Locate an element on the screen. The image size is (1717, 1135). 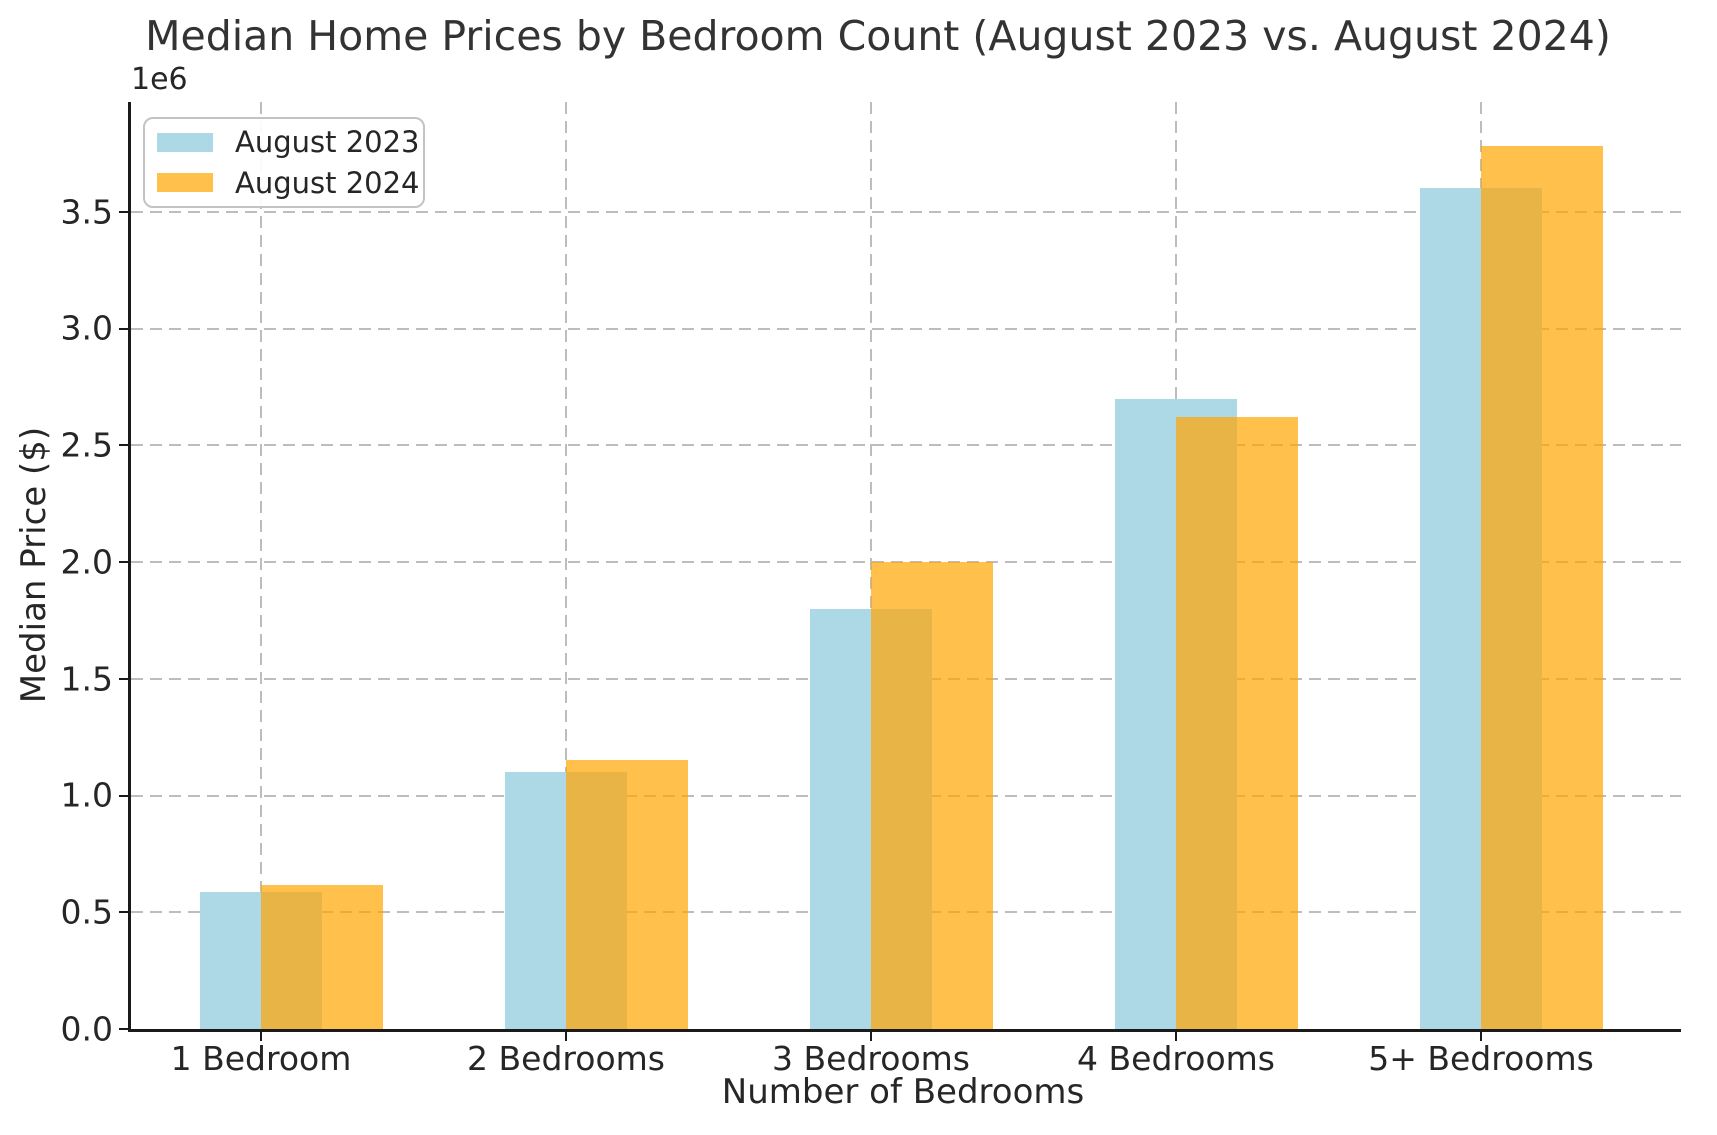
y-tick-label: 2.0 is located at coordinates (86, 562).